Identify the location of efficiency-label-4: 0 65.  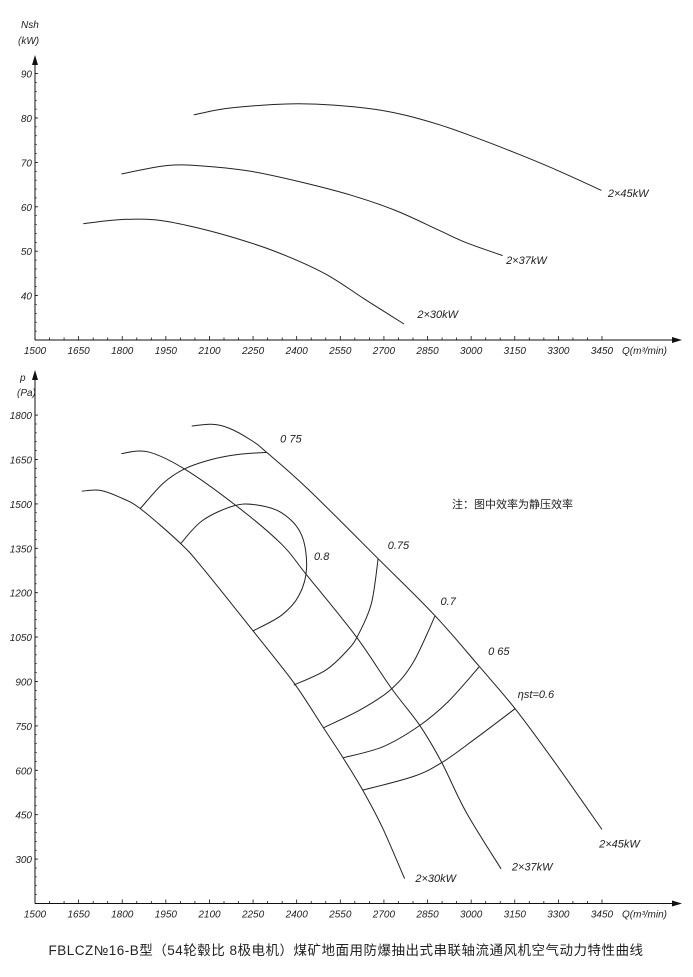
(499, 652).